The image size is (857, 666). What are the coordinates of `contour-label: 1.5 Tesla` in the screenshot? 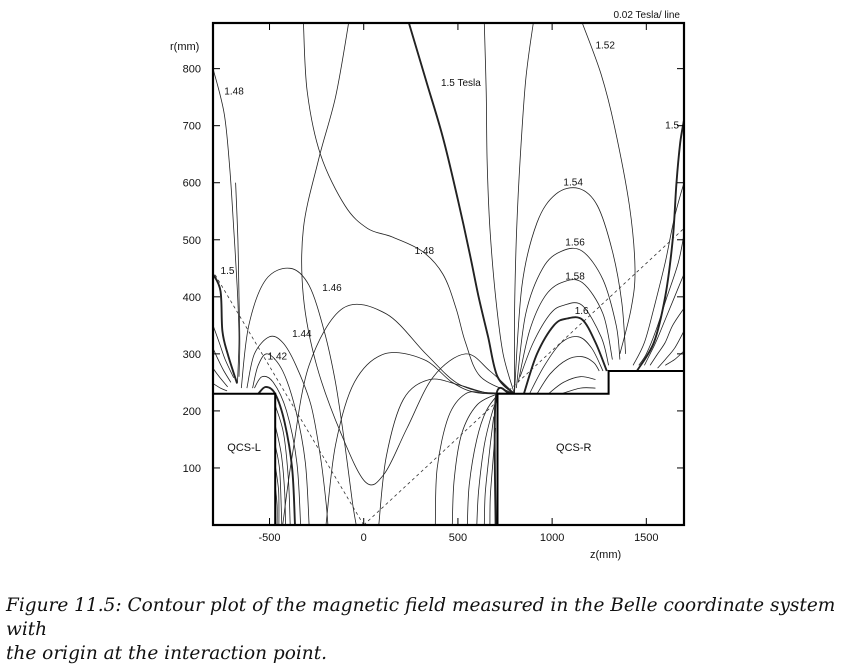 It's located at (461, 83).